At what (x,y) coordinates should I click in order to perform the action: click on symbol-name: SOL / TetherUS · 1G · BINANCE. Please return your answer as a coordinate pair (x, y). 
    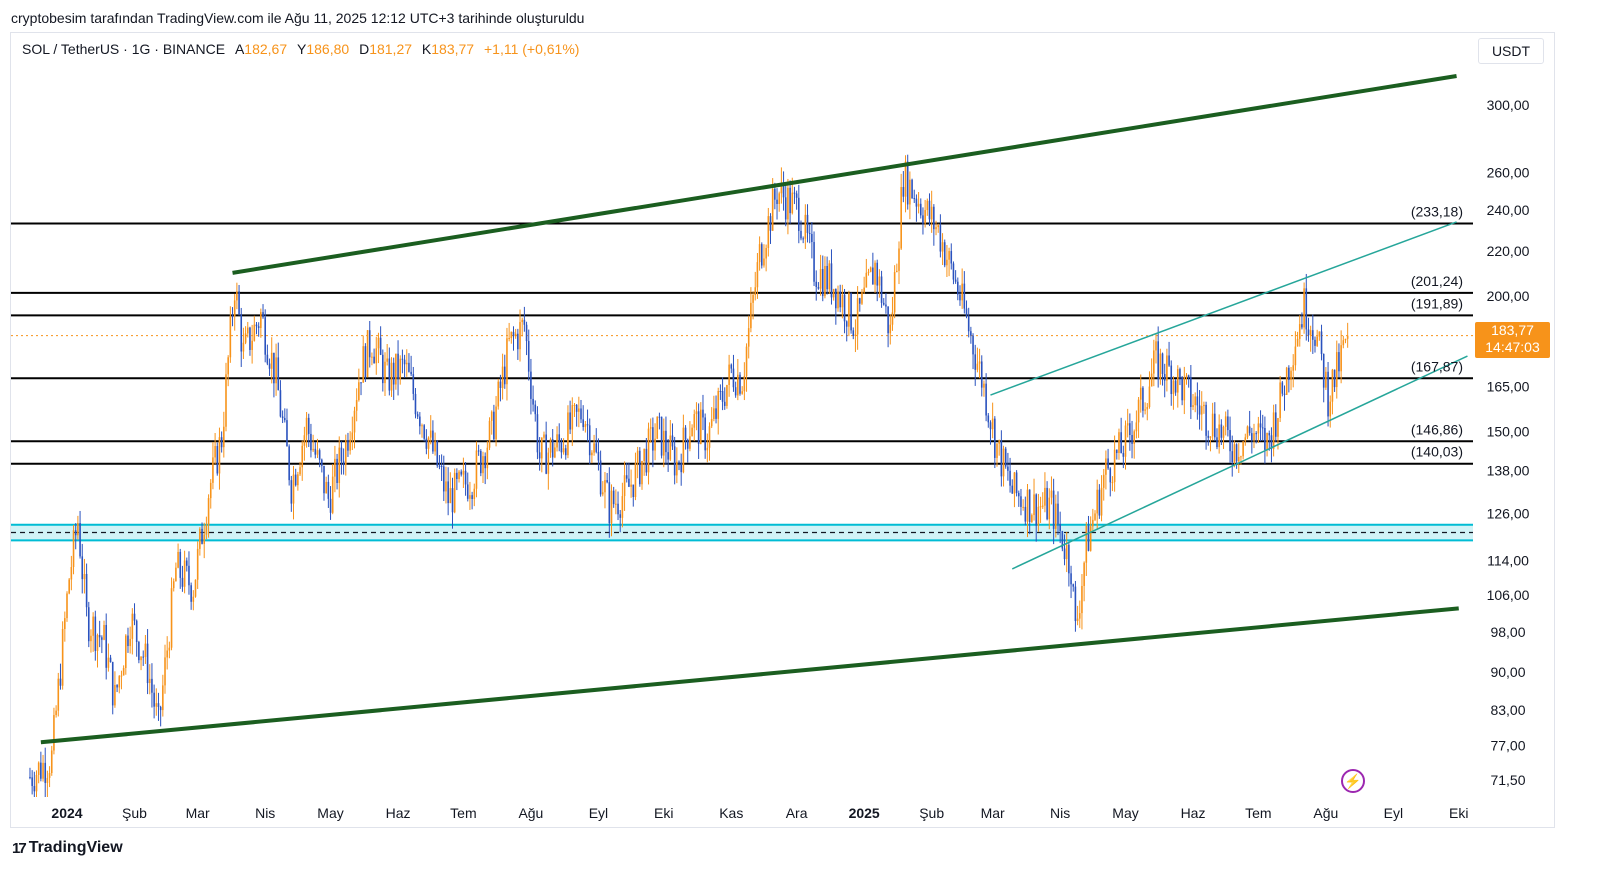
    Looking at the image, I should click on (124, 49).